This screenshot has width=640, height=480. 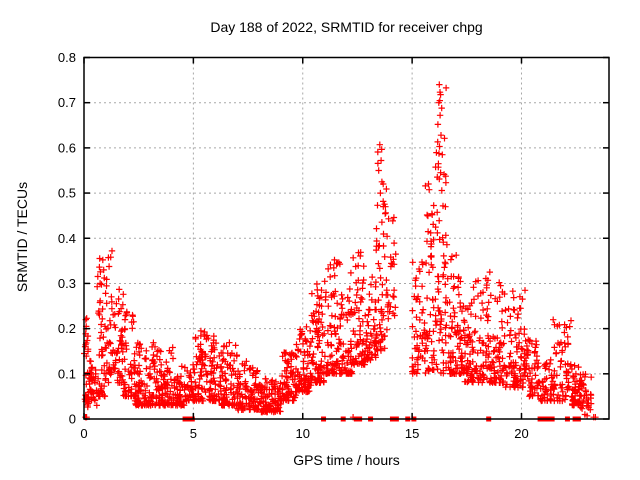 What do you see at coordinates (72, 419) in the screenshot?
I see `y-tick-label: 0` at bounding box center [72, 419].